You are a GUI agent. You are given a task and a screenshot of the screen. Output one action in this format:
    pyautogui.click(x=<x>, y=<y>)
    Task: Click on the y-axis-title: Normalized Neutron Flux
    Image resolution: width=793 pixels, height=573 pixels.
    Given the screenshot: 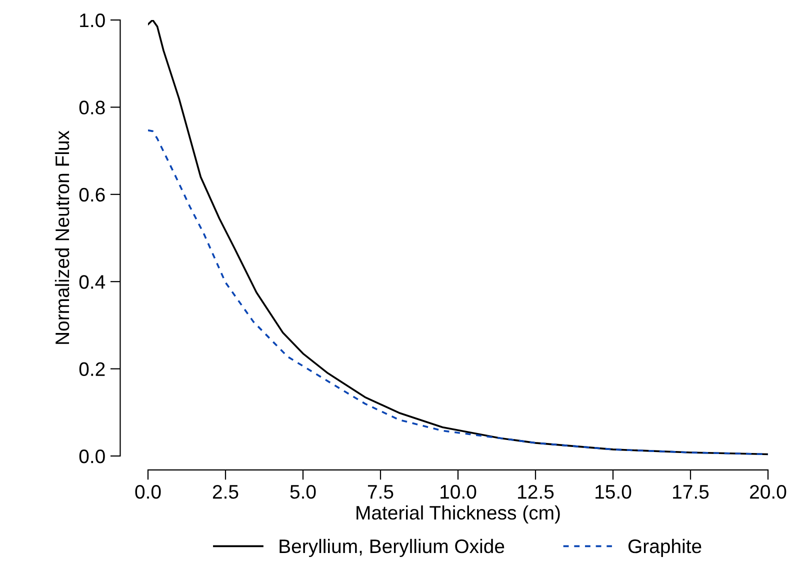 What is the action you would take?
    pyautogui.click(x=62, y=237)
    